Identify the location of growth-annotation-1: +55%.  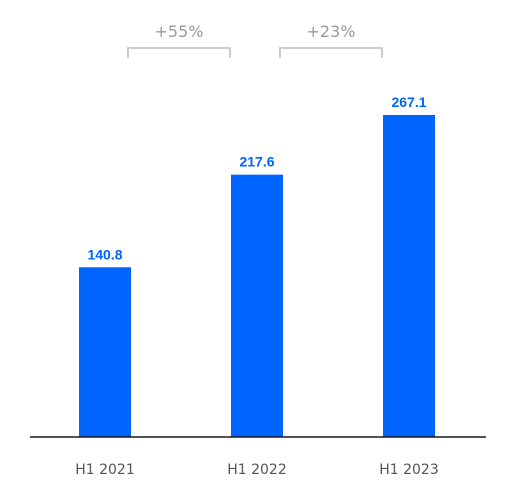
(179, 31).